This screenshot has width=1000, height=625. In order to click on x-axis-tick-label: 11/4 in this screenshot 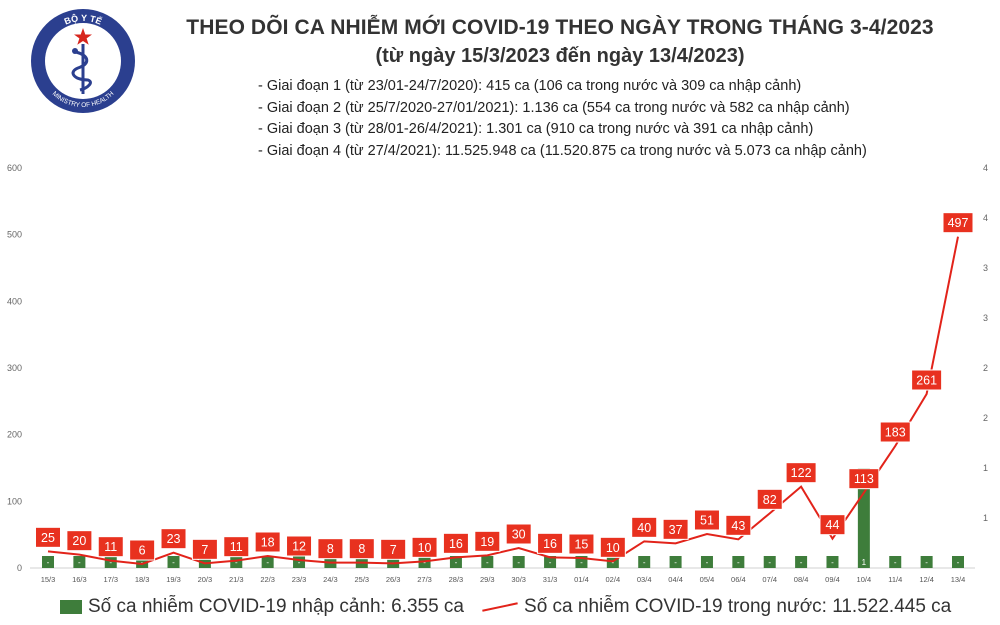, I will do `click(895, 579)`.